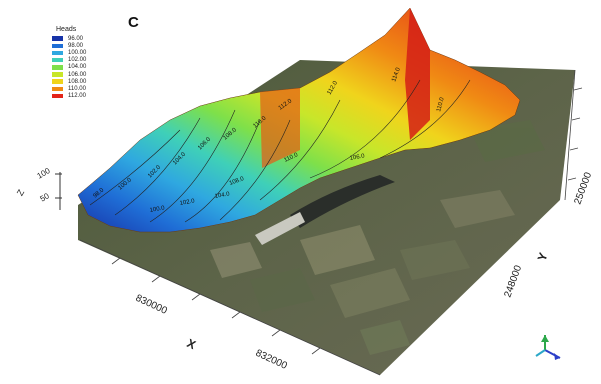 The height and width of the screenshot is (384, 601). Describe the element at coordinates (45, 197) in the screenshot. I see `z-tick-50: 50` at that location.